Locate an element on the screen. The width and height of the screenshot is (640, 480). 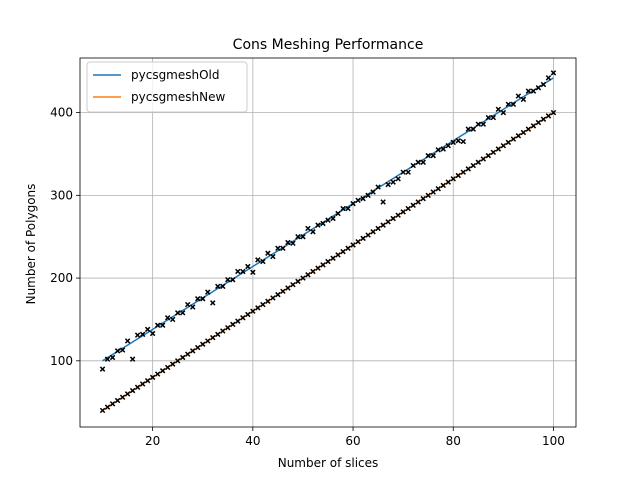
legend-label-new: pycsgmeshNew is located at coordinates (178, 97).